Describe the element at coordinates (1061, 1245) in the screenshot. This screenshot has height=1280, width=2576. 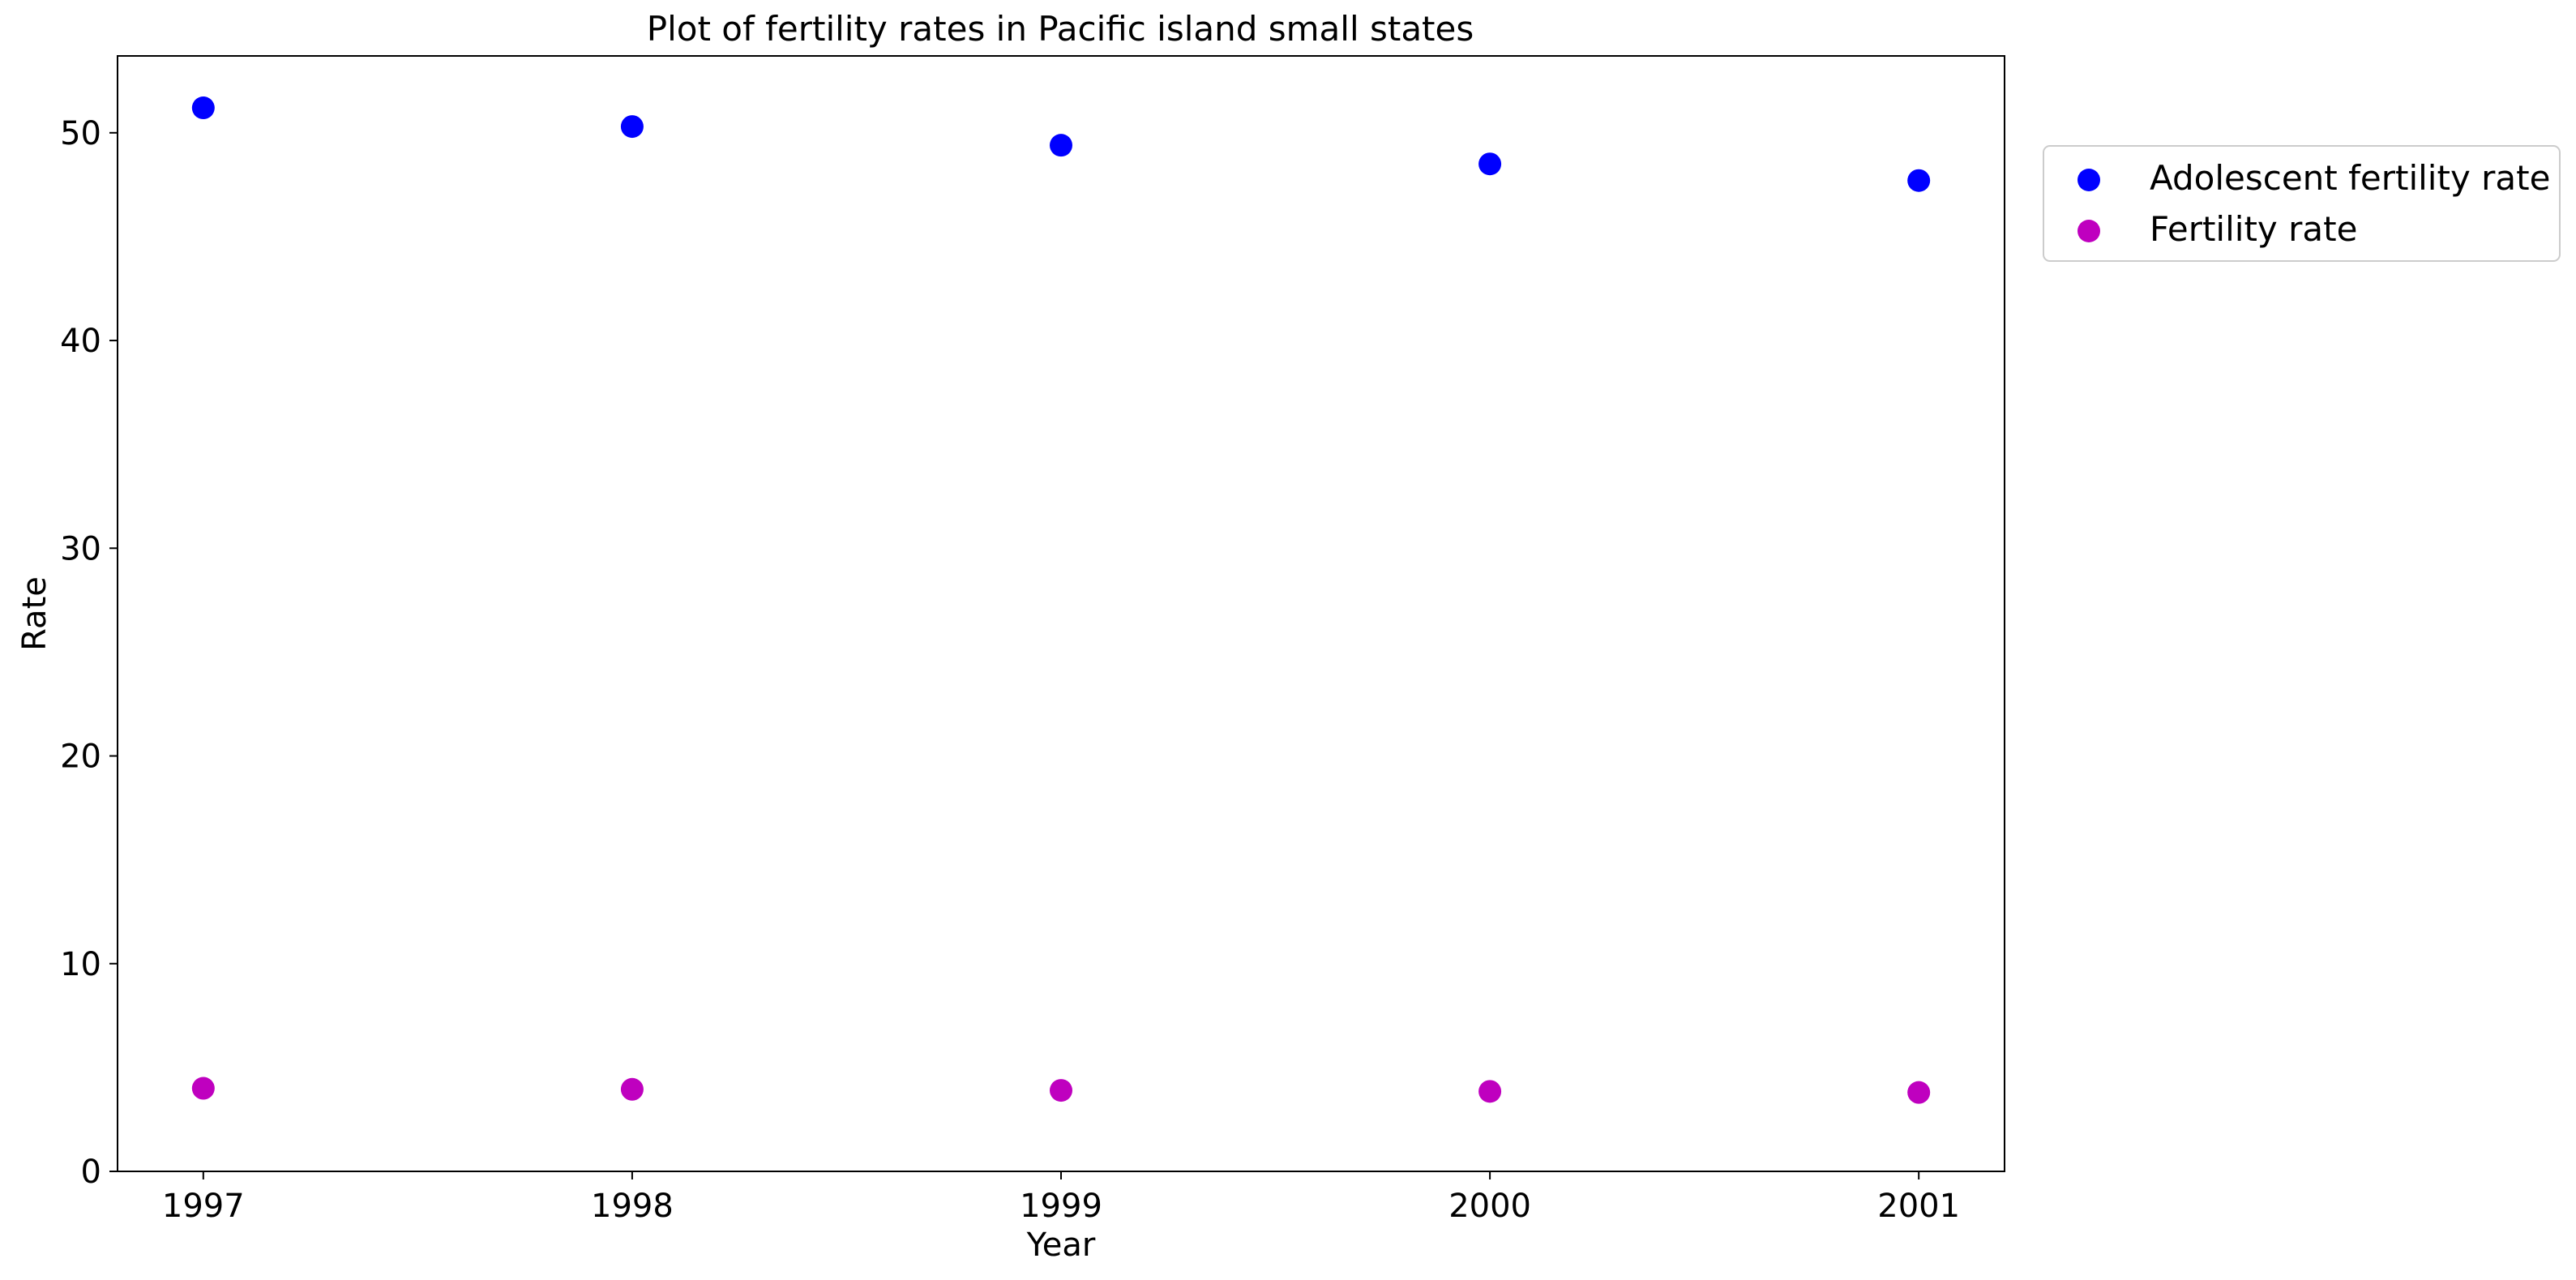
I see `x-axis-label: Year` at that location.